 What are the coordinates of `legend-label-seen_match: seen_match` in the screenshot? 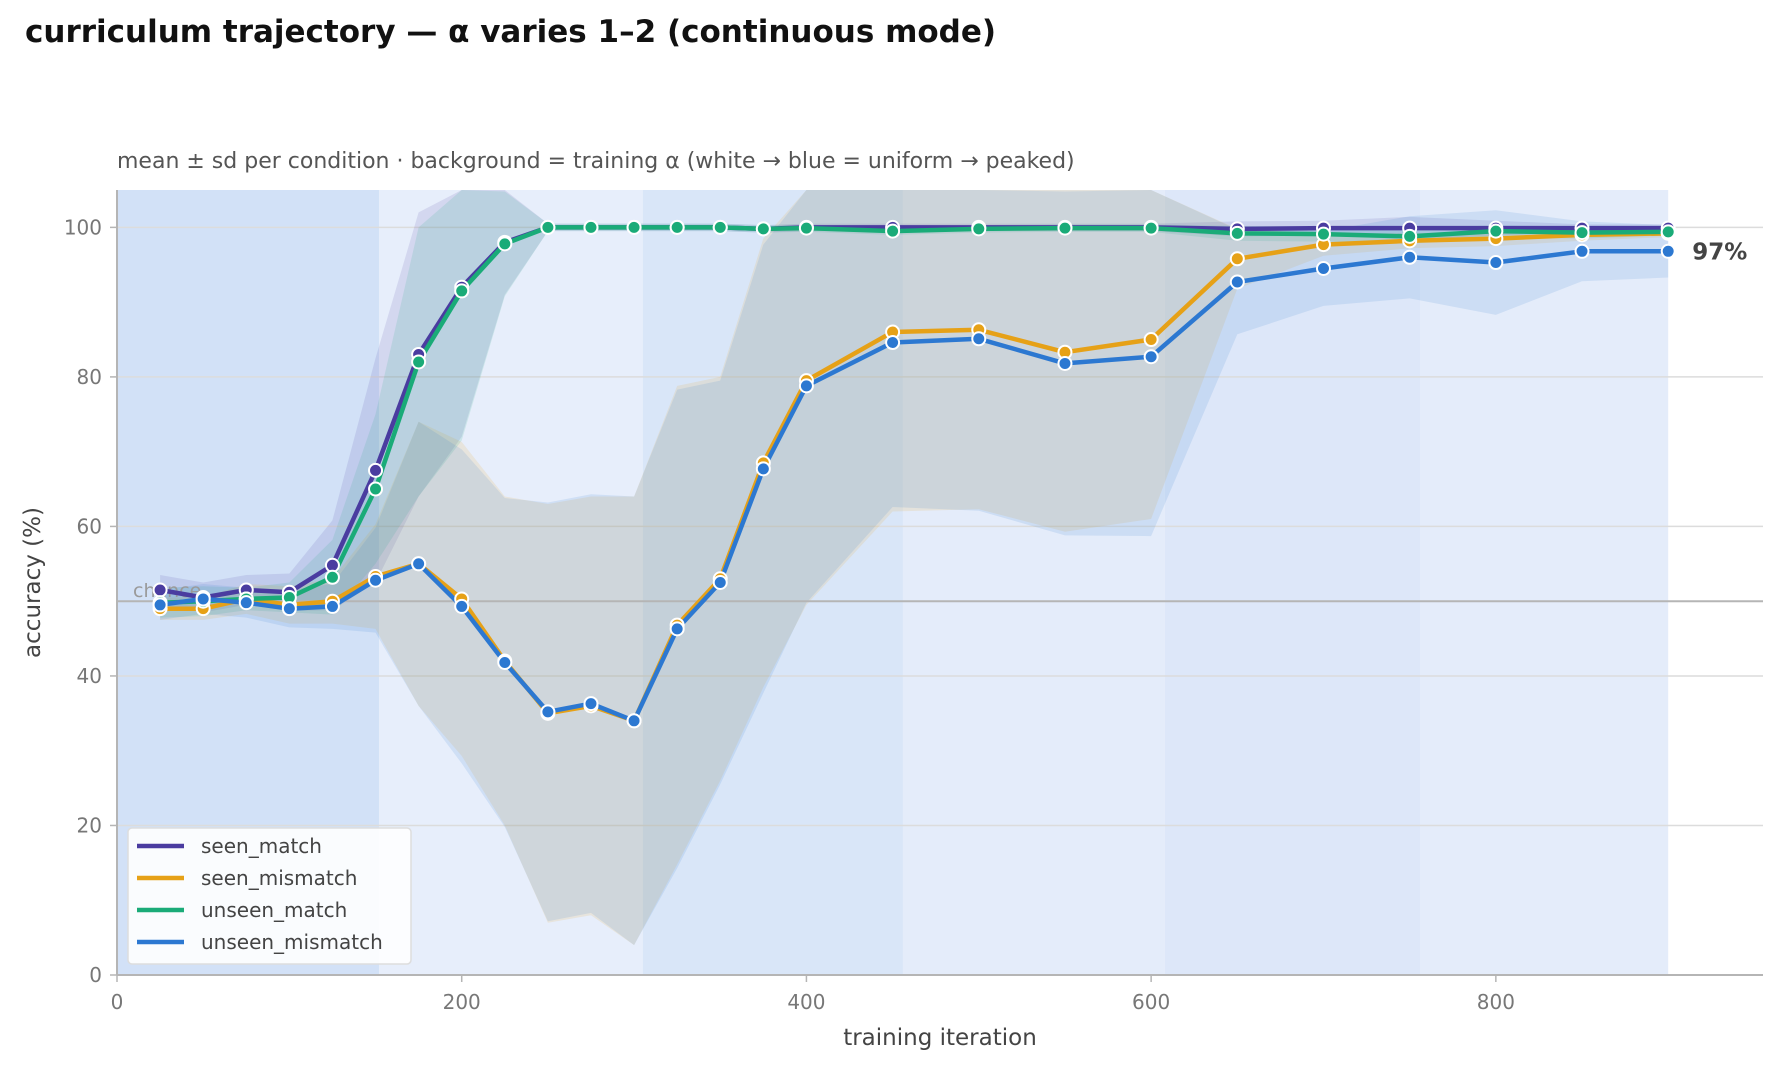 It's located at (261, 846).